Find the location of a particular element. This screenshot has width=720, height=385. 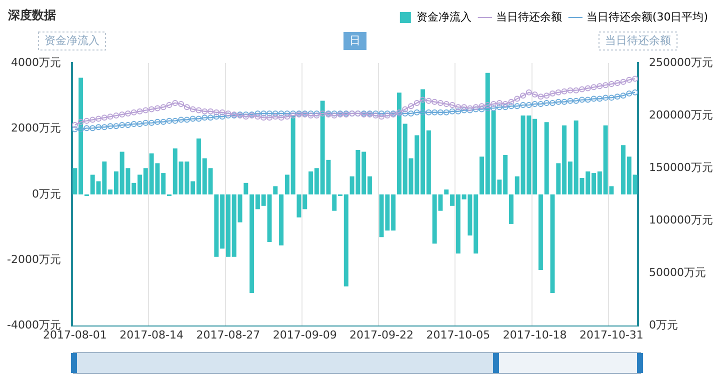

y2-axis-title: 当日待还余额 is located at coordinates (638, 40).